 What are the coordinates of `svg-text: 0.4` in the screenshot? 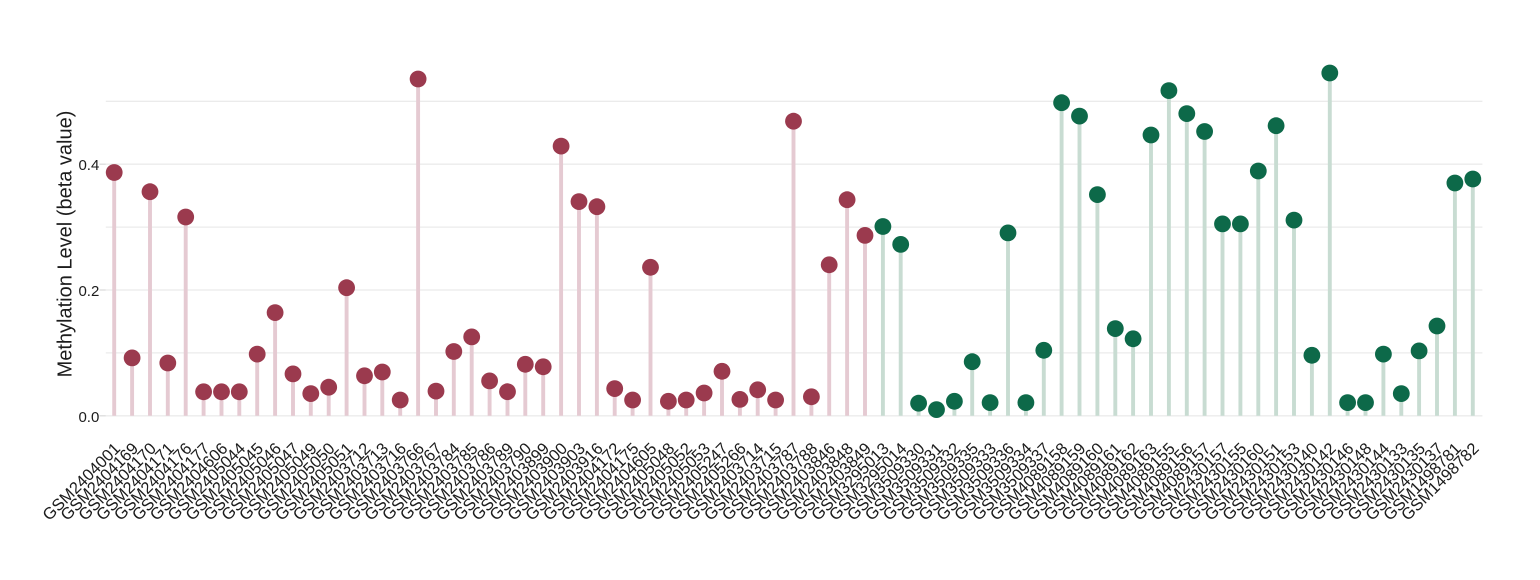 It's located at (88, 165).